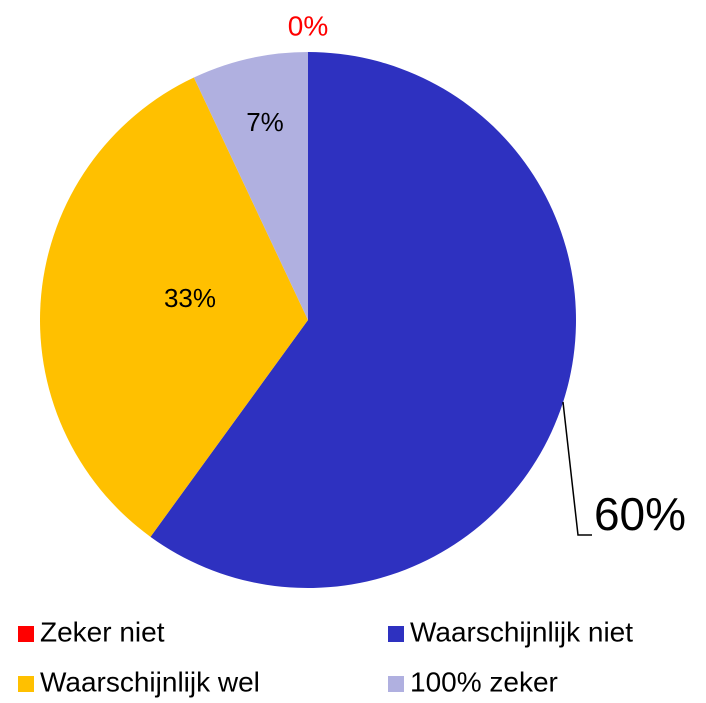 The height and width of the screenshot is (703, 706). Describe the element at coordinates (308, 25) in the screenshot. I see `data-label: 0%` at that location.